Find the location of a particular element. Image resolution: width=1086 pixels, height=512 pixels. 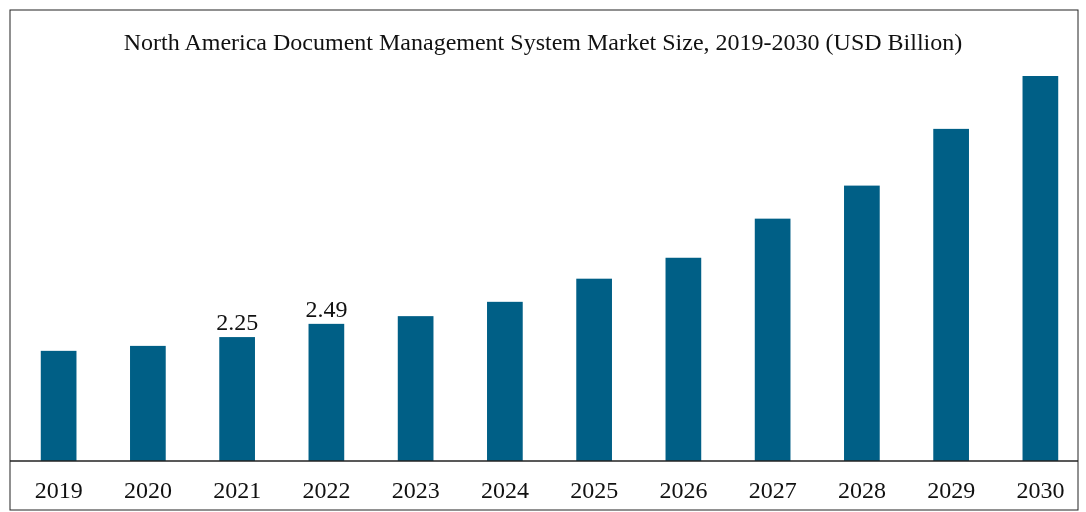

x-tick-label: 2028 is located at coordinates (861, 490).